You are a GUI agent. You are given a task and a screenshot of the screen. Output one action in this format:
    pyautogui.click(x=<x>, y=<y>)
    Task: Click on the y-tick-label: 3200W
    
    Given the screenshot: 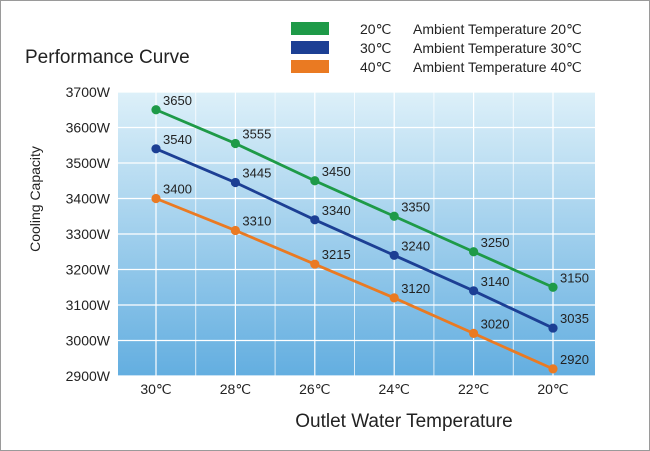 What is the action you would take?
    pyautogui.click(x=88, y=270)
    